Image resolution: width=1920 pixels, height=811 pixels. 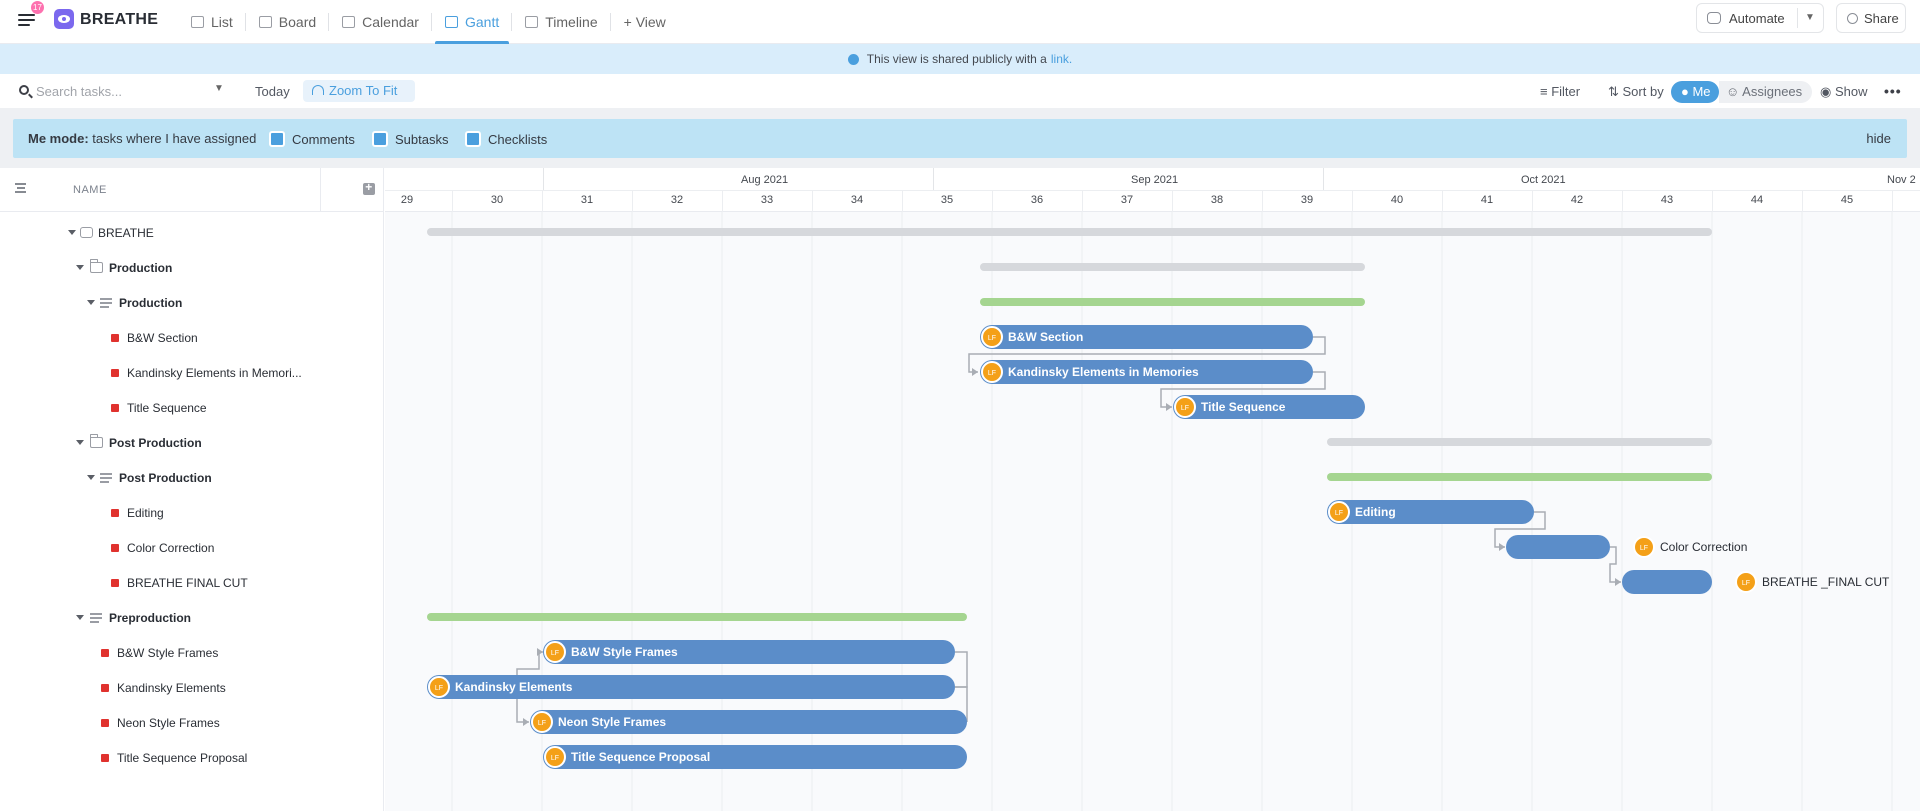 I want to click on month-label: Aug 2021, so click(x=765, y=180).